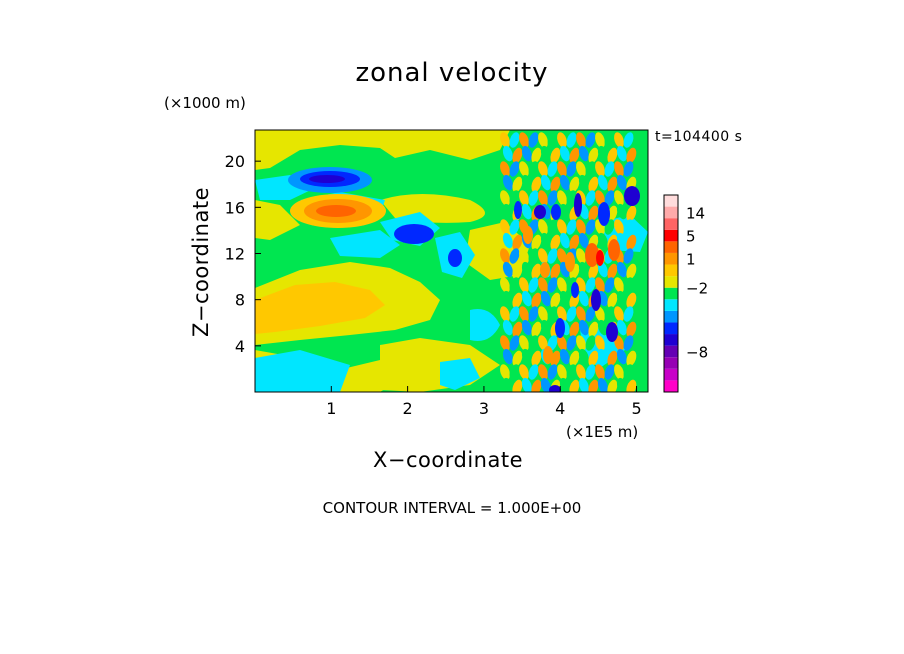  I want to click on colorbar-label: −8, so click(697, 352).